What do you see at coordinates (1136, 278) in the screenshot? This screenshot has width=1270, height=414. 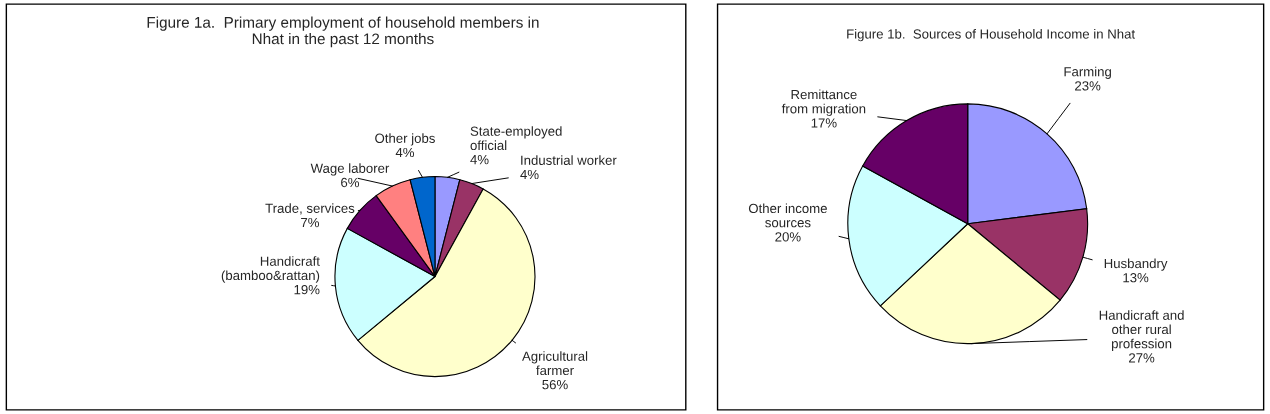 I see `data-label: 13%` at bounding box center [1136, 278].